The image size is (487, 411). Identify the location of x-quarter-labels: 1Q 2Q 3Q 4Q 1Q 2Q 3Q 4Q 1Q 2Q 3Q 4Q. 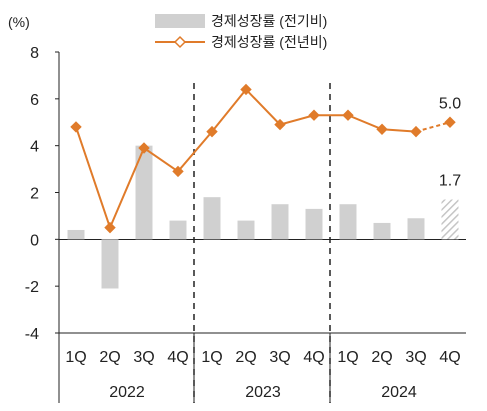
(262, 357).